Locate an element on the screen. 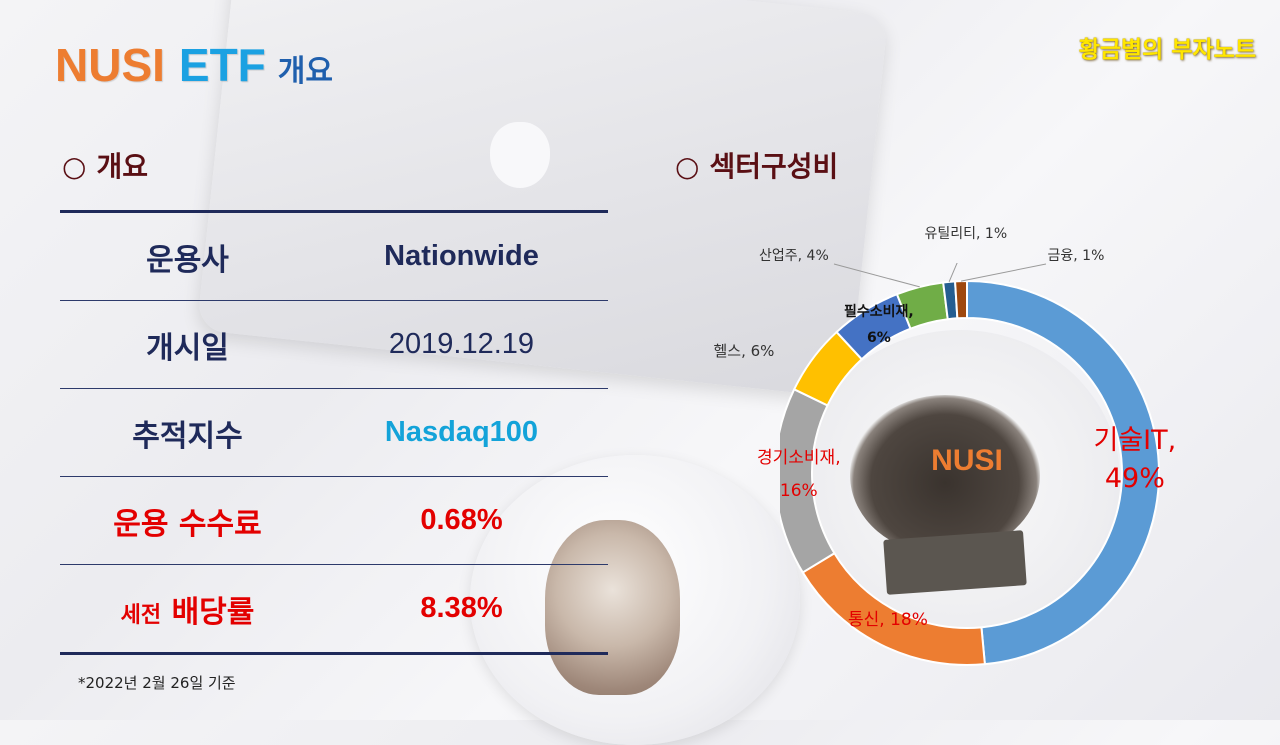 This screenshot has width=1280, height=745. section-sector-heading: ○ 섹터구성비 is located at coordinates (756, 165).